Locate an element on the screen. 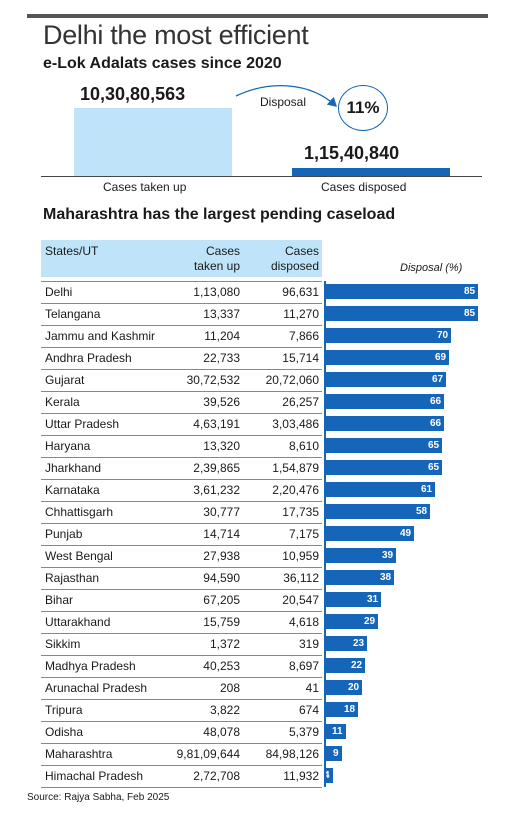  cases-taken-up-cell: 4,63,191 is located at coordinates (216, 424).